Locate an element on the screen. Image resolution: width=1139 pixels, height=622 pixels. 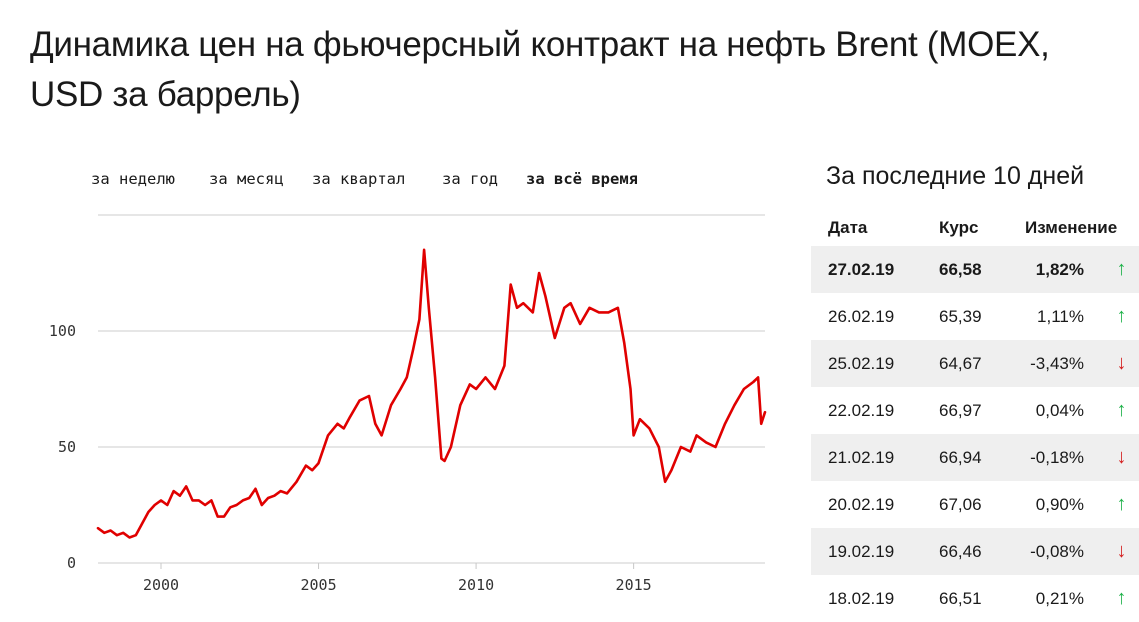
row-date: 19.02.19 is located at coordinates (861, 551).